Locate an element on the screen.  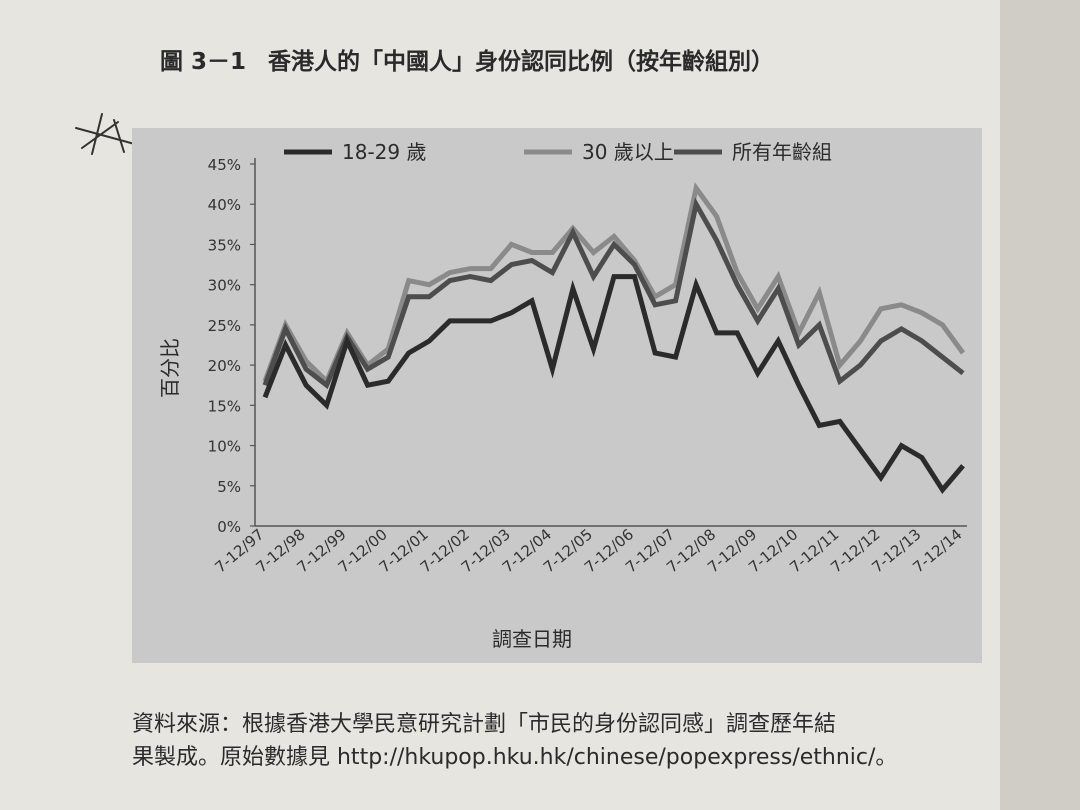
y-tick-label: 10% is located at coordinates (224, 447).